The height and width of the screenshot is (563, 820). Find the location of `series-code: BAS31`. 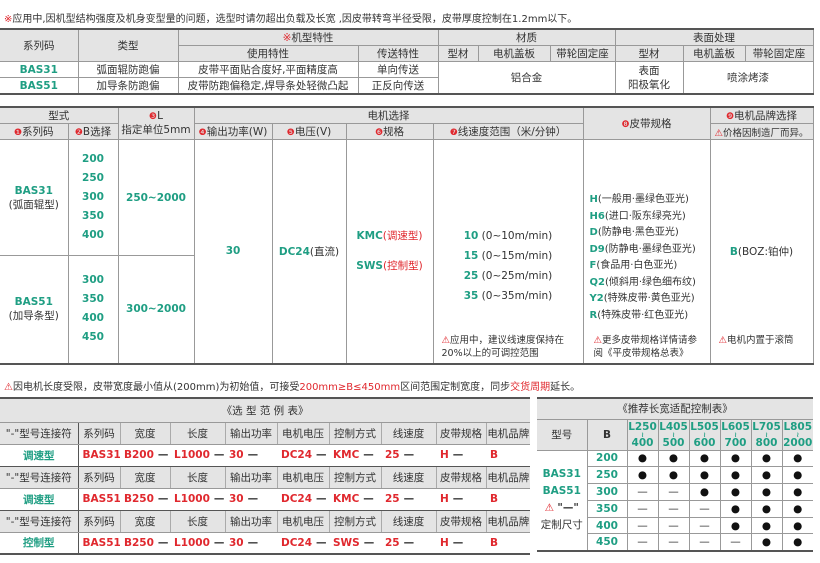

series-code: BAS31 is located at coordinates (33, 190).